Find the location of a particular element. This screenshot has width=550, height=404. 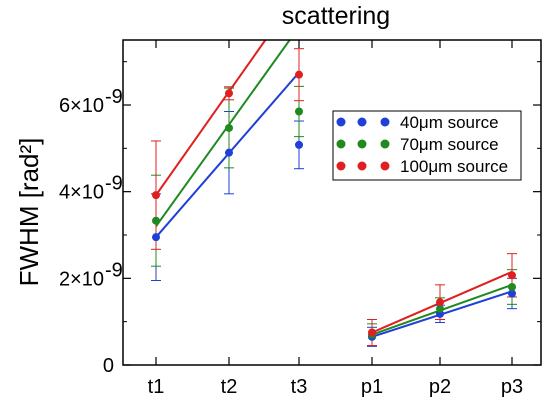

x-tick-label-3: p1 is located at coordinates (372, 387).